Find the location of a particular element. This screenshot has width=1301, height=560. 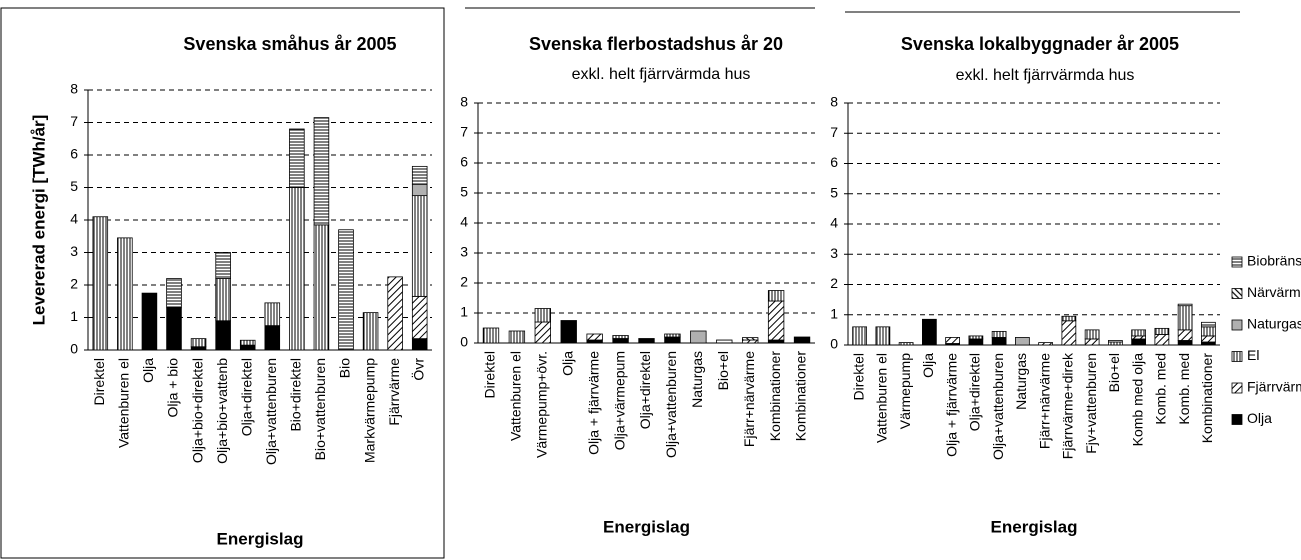

x-tick-label: Övr is located at coordinates (417, 369).